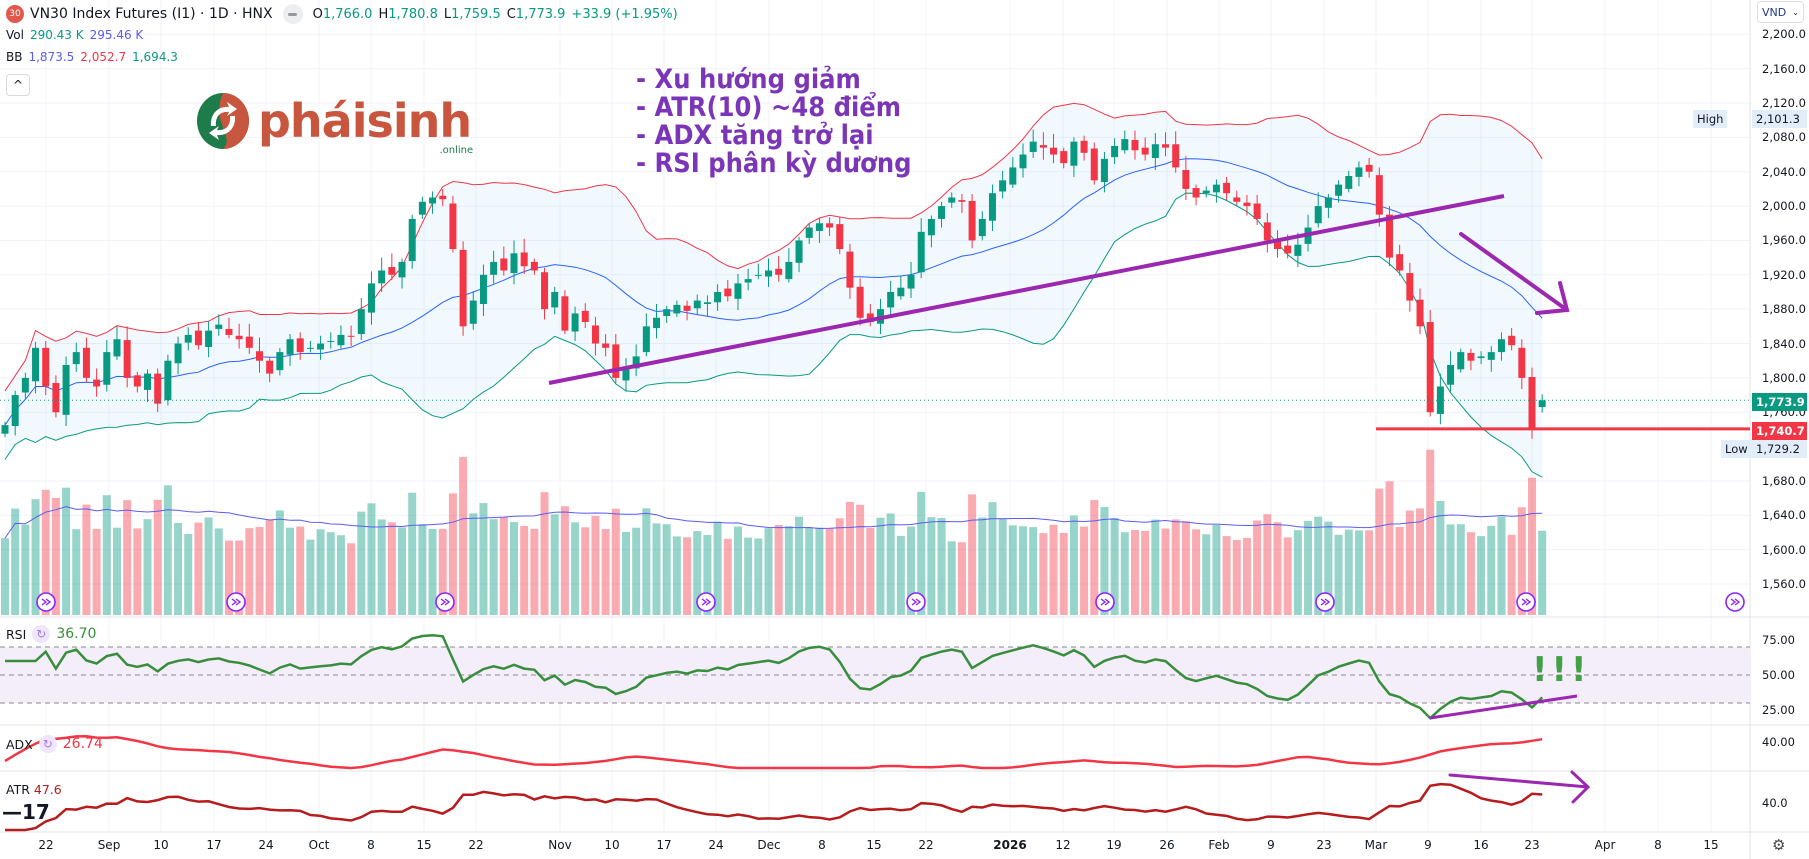 The width and height of the screenshot is (1809, 859). Describe the element at coordinates (476, 14) in the screenshot. I see `low-value: 1,759.5` at that location.